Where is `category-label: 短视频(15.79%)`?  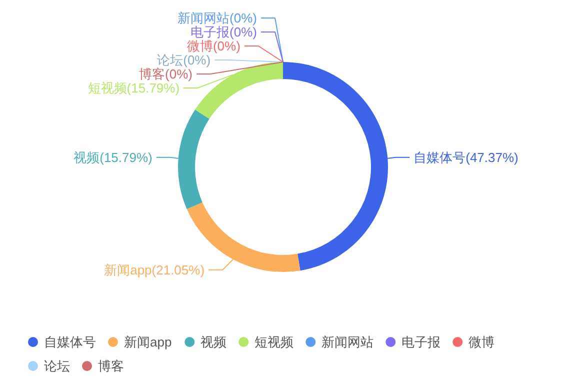
category-label: 短视频(15.79%) is located at coordinates (134, 88).